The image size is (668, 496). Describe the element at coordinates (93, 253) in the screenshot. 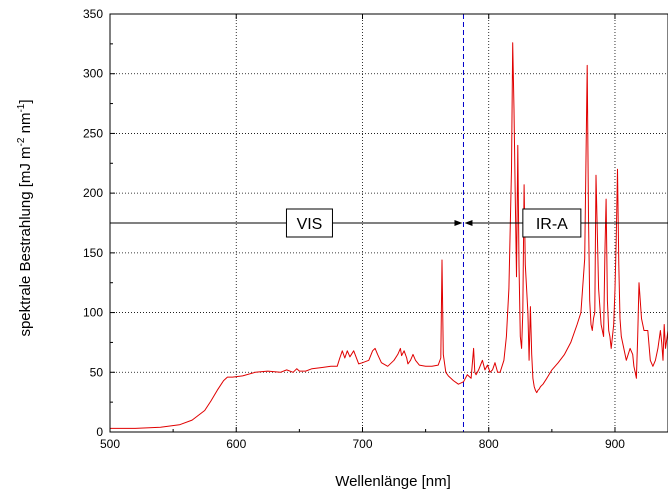

I see `y-tick-label: 150` at that location.